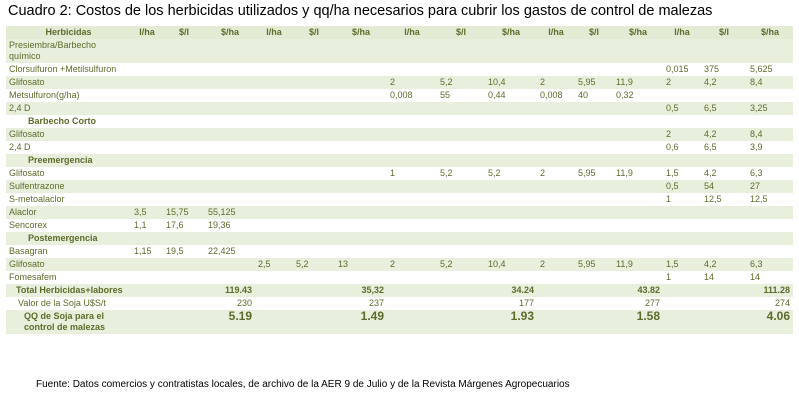 The width and height of the screenshot is (799, 400). I want to click on row-label: Presiembra/Barbecho químico, so click(53, 50).